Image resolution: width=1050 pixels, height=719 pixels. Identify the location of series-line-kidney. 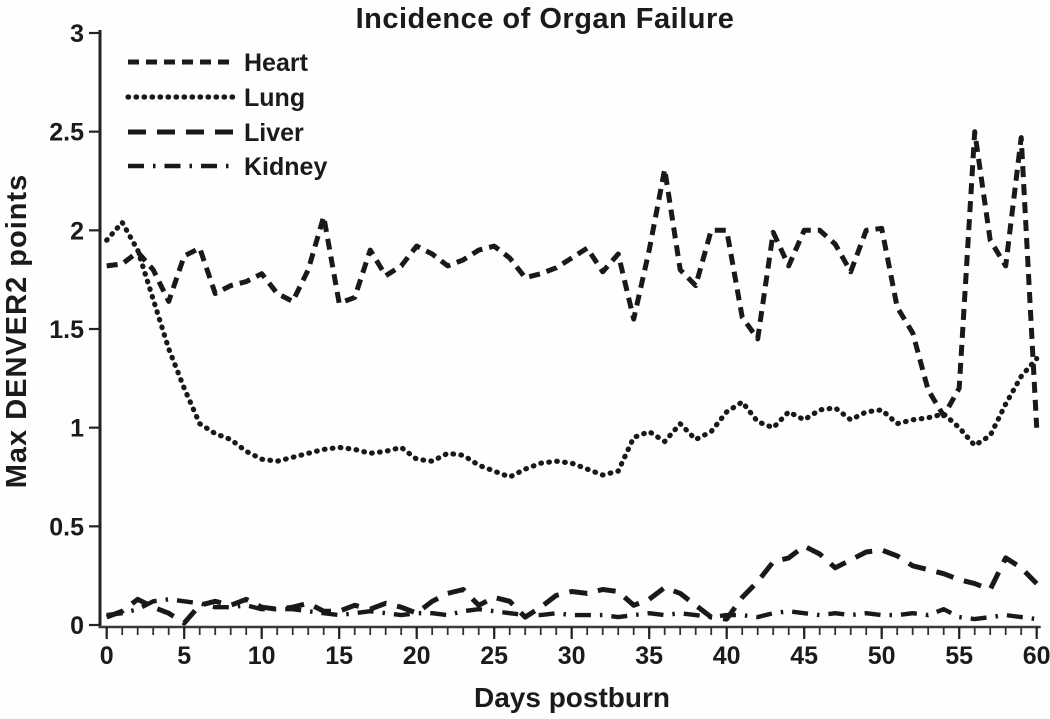
(571, 609).